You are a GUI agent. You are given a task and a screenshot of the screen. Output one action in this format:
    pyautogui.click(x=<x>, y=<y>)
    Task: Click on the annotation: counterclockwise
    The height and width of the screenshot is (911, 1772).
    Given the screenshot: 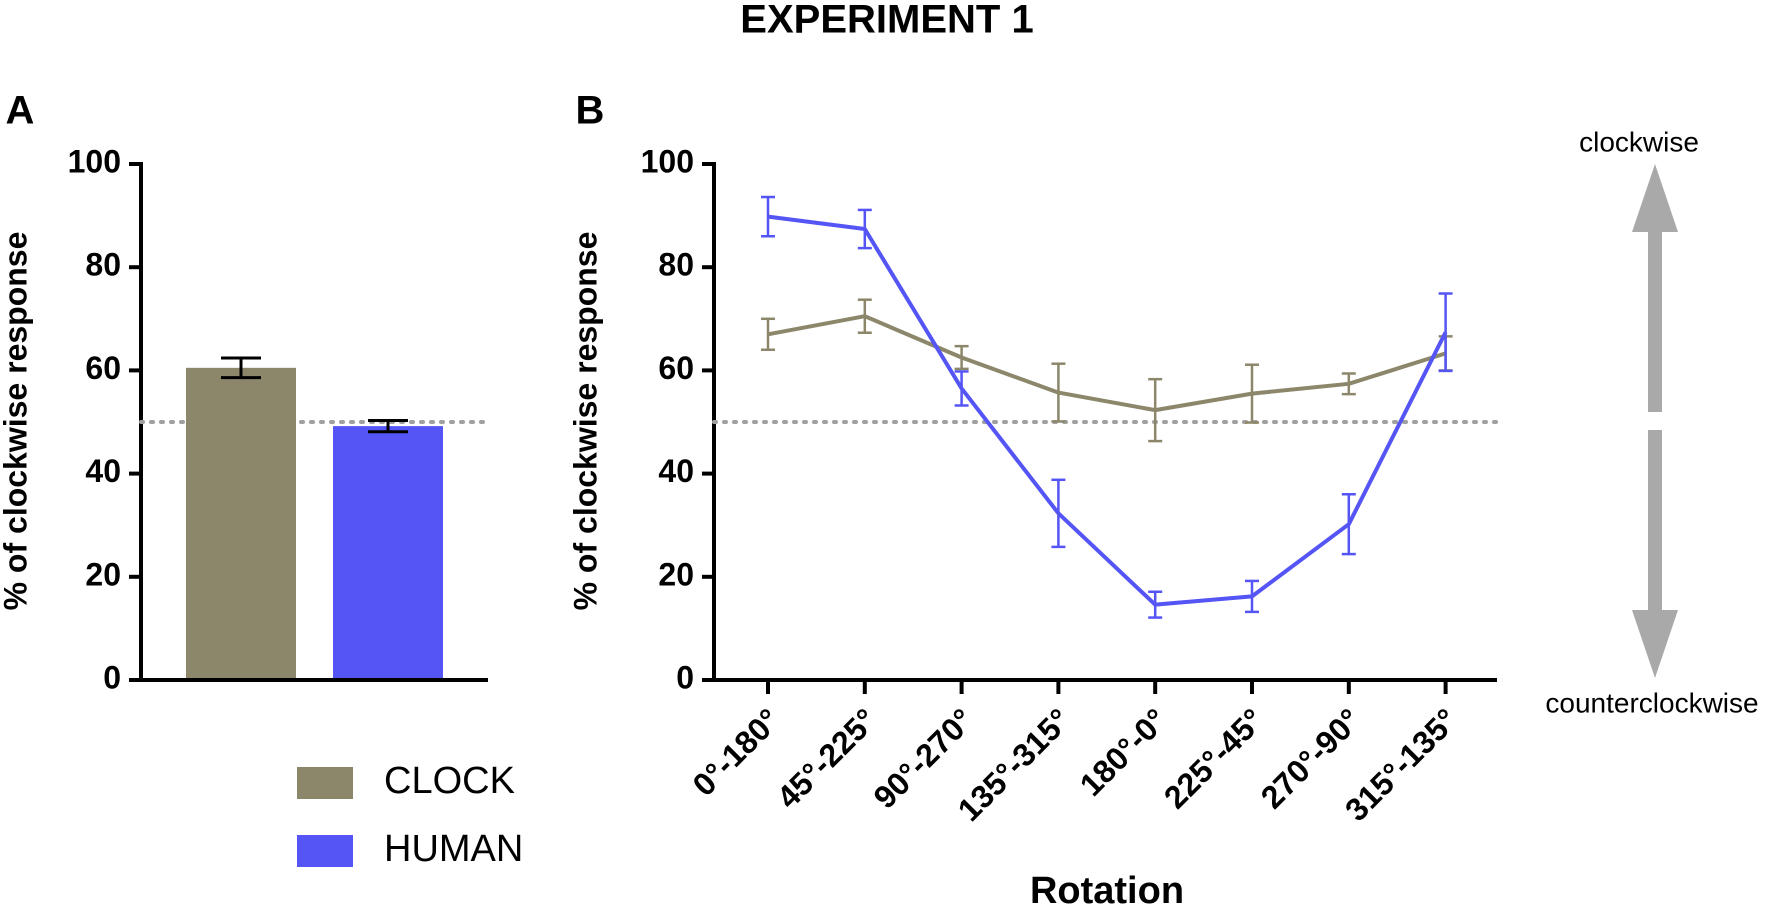 What is the action you would take?
    pyautogui.click(x=1651, y=702)
    